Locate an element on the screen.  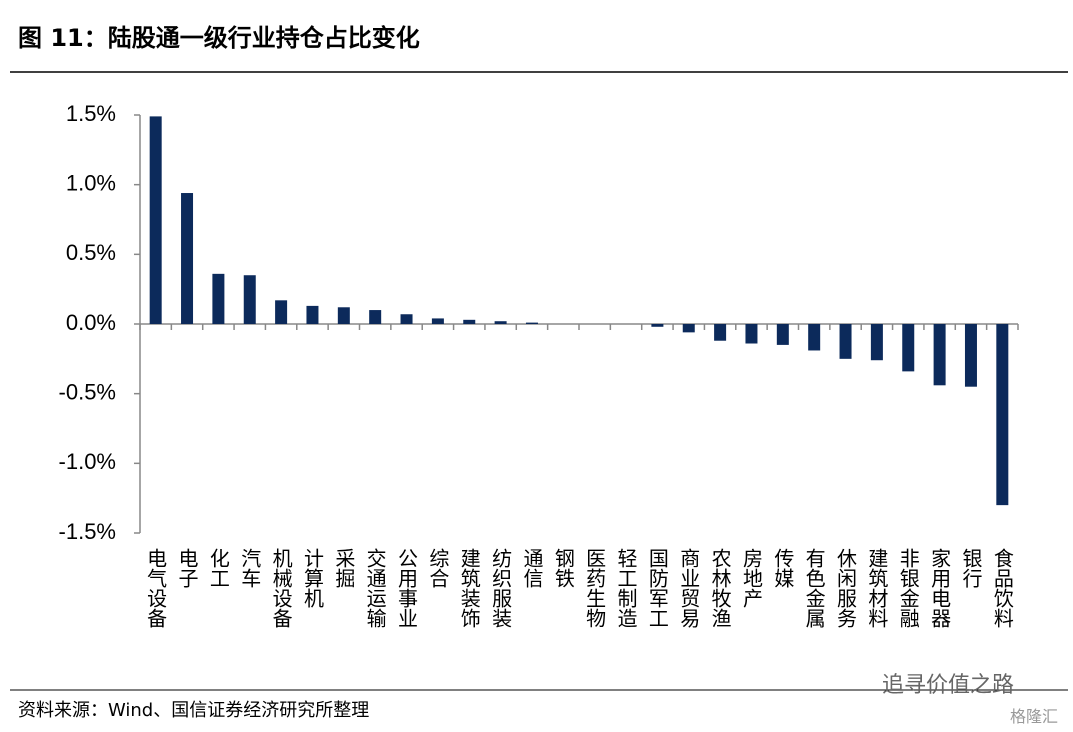
x-tick-label: 钢铁 is located at coordinates (563, 568).